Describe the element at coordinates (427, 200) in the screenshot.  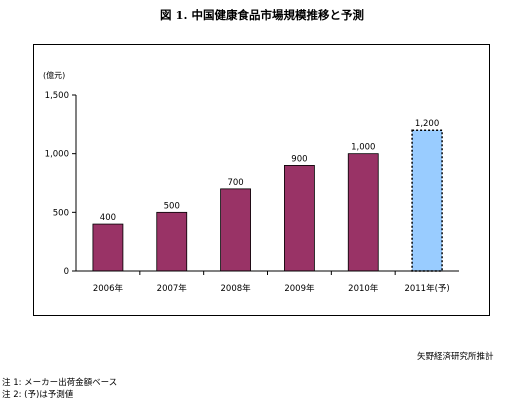
I see `bar-forecast` at that location.